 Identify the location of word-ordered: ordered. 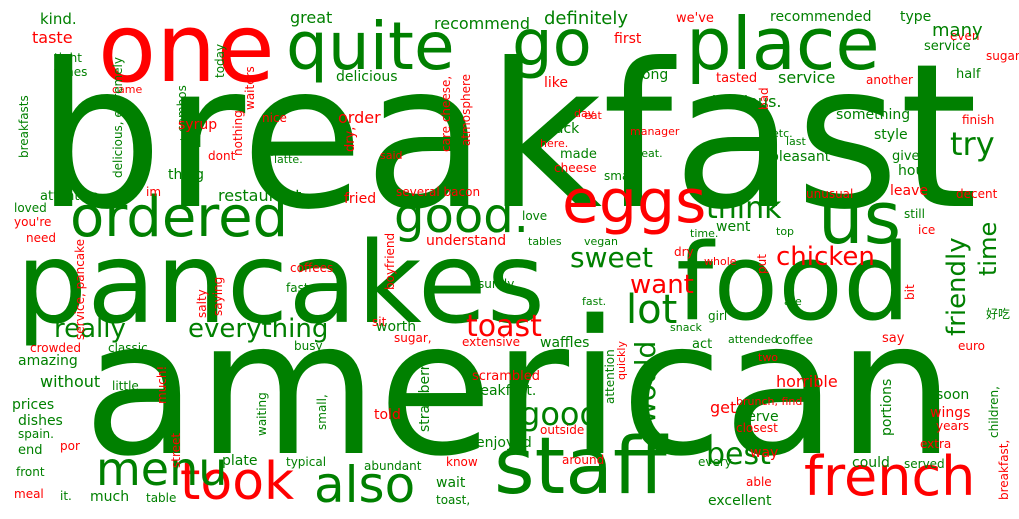
(179, 217).